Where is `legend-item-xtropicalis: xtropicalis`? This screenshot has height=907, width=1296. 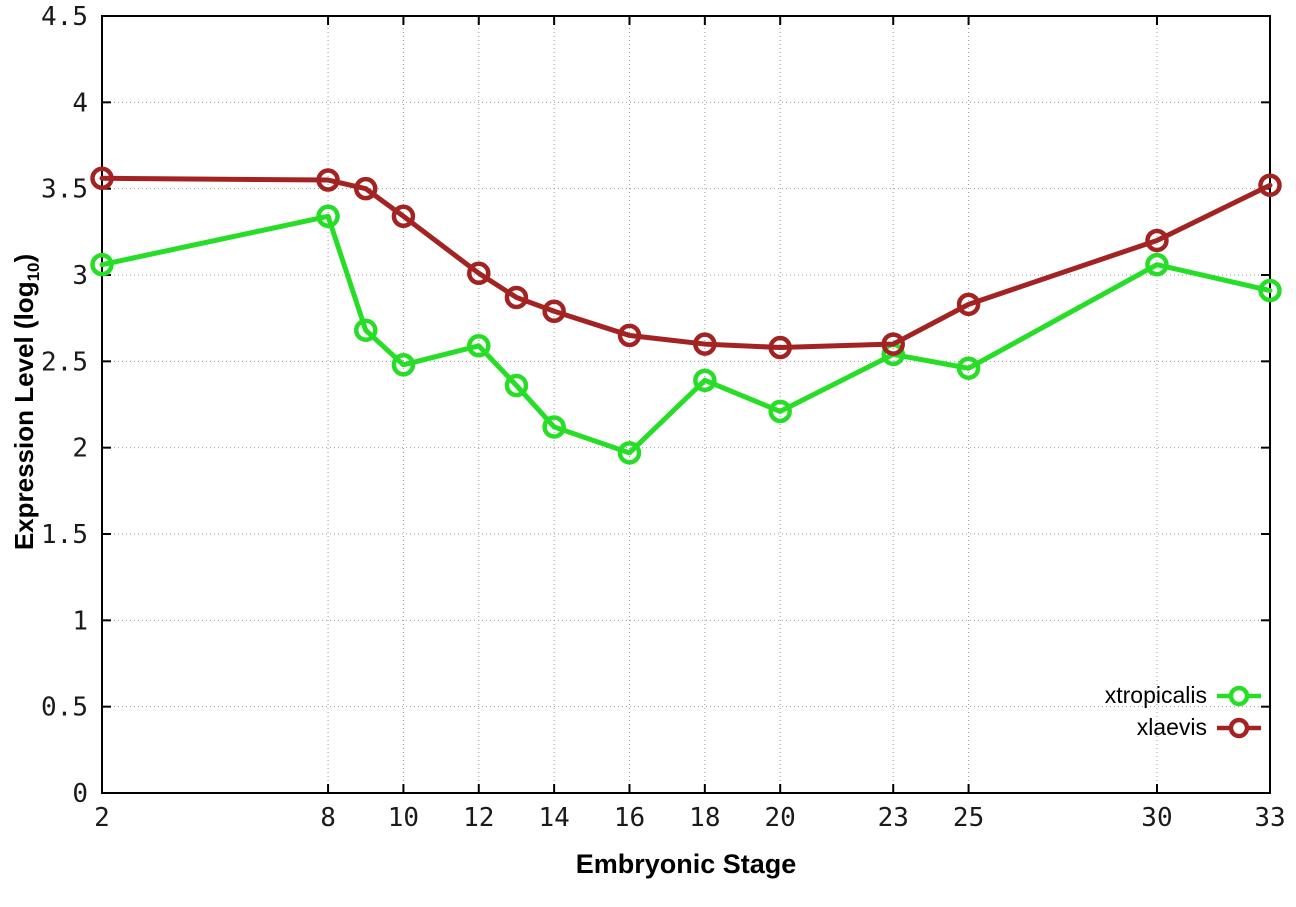 legend-item-xtropicalis: xtropicalis is located at coordinates (1183, 695).